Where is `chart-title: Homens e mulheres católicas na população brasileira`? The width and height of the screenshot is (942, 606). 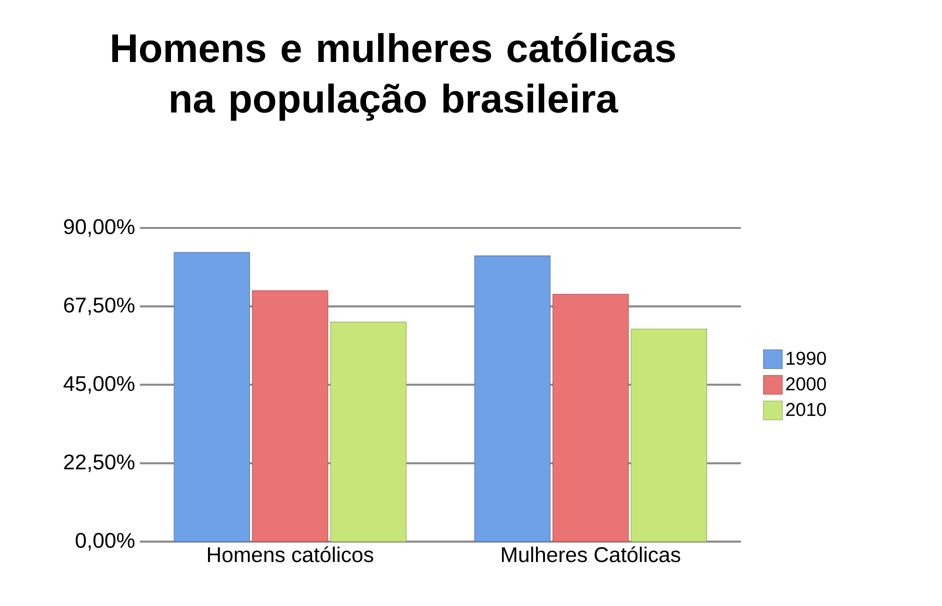 chart-title: Homens e mulheres católicas na população brasileira is located at coordinates (393, 76).